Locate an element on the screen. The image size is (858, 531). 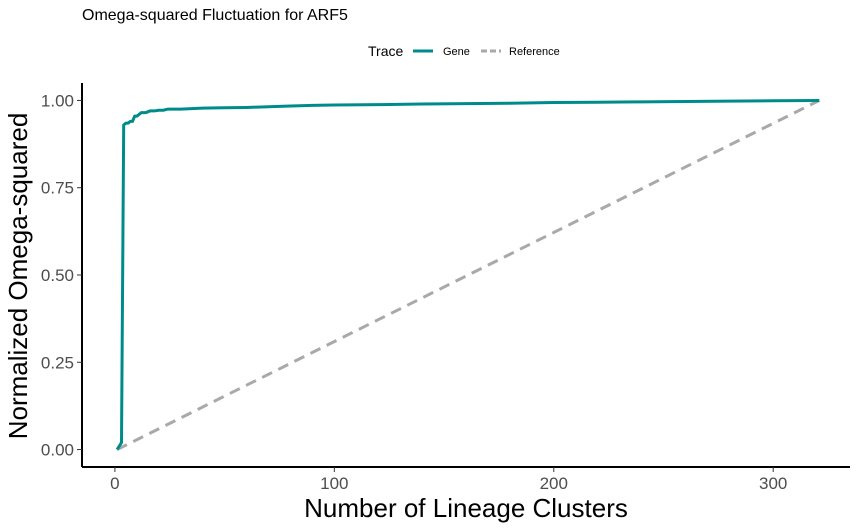
x-axis-title: Number of Lineage Clusters is located at coordinates (466, 508).